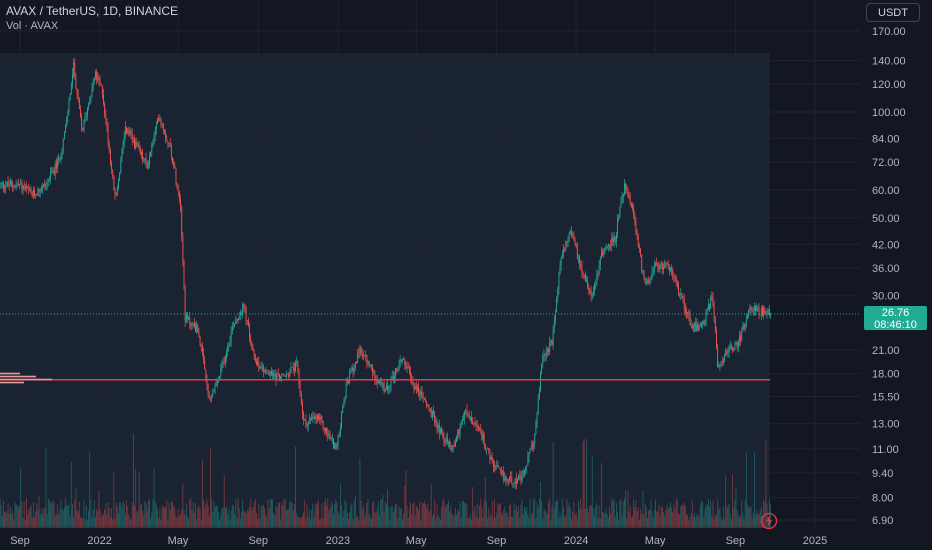 The width and height of the screenshot is (932, 550). I want to click on currency-scale-button: USDT, so click(893, 12).